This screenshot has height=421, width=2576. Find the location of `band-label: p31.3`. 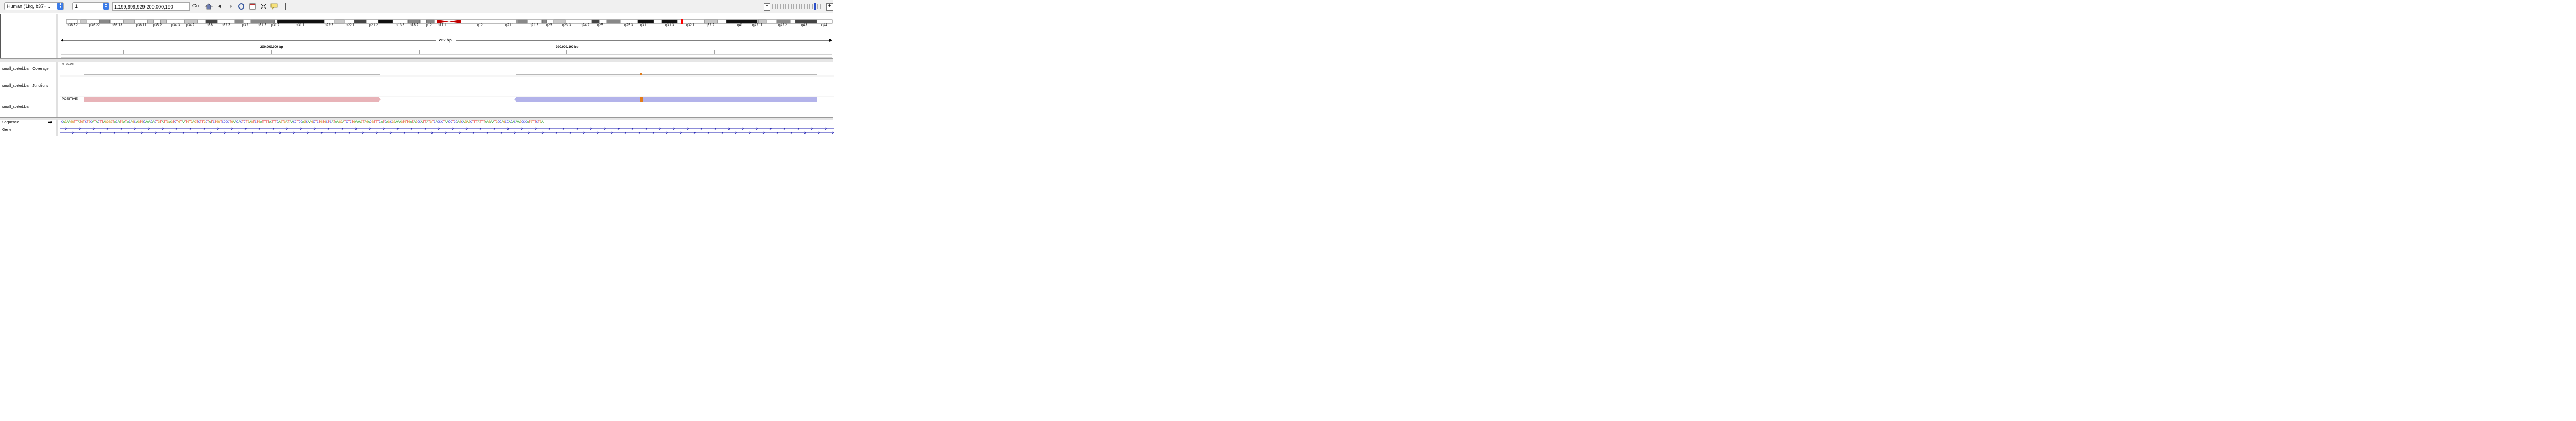

band-label: p31.3 is located at coordinates (262, 25).